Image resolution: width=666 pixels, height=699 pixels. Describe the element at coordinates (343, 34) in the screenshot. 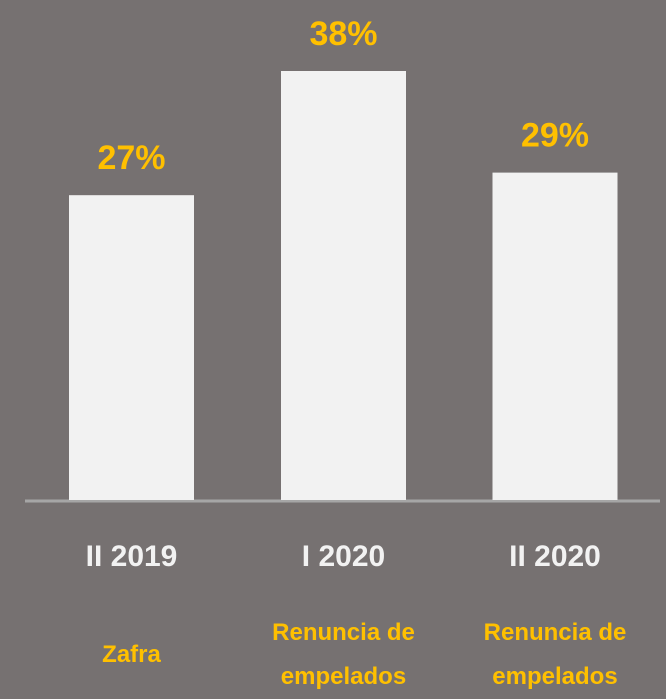

I see `value-label: 38%` at that location.